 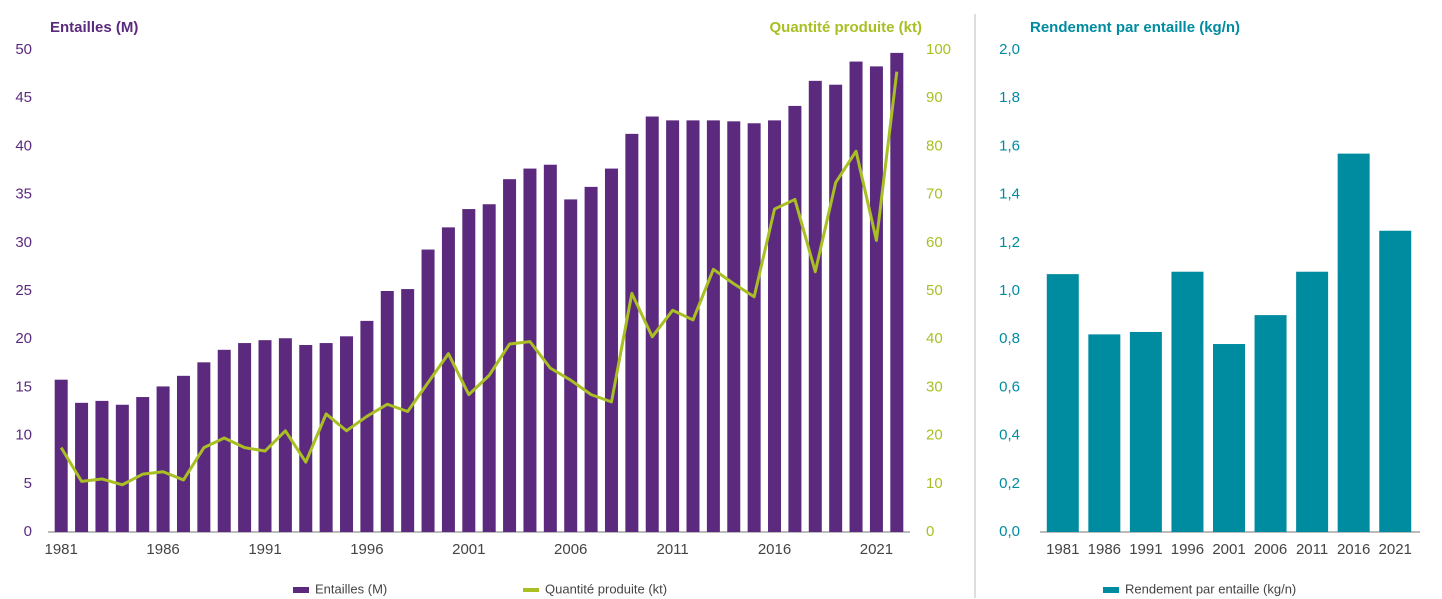 I want to click on y-tick-label: 45, so click(x=23, y=97).